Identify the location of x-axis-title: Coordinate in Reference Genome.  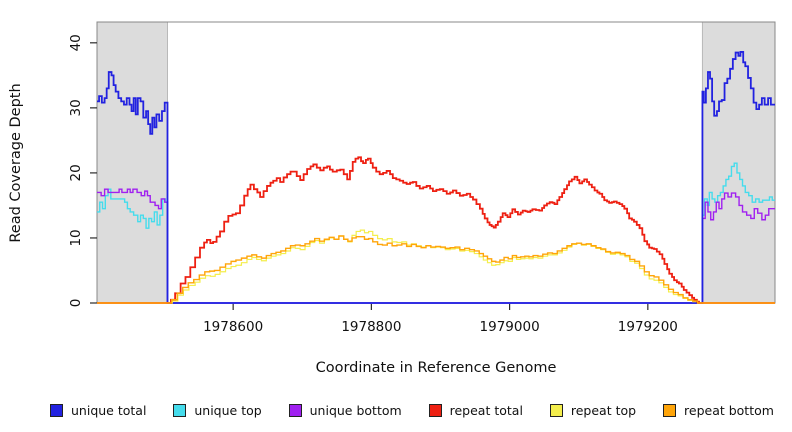
(436, 368).